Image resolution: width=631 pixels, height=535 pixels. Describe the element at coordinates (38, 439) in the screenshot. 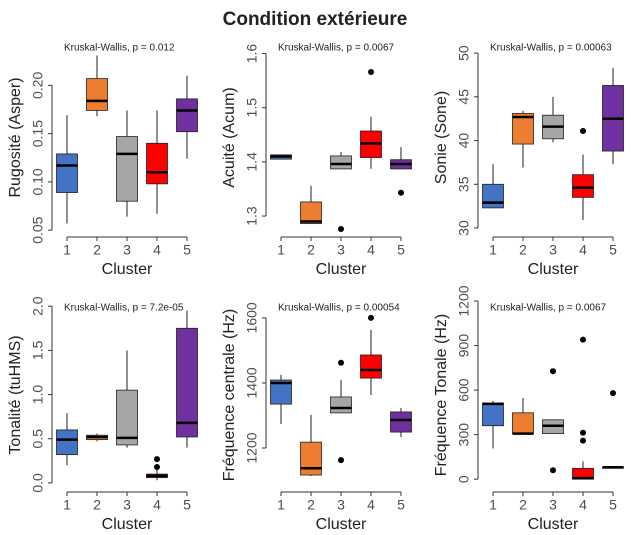

I see `y-tick-label: 0.5` at that location.